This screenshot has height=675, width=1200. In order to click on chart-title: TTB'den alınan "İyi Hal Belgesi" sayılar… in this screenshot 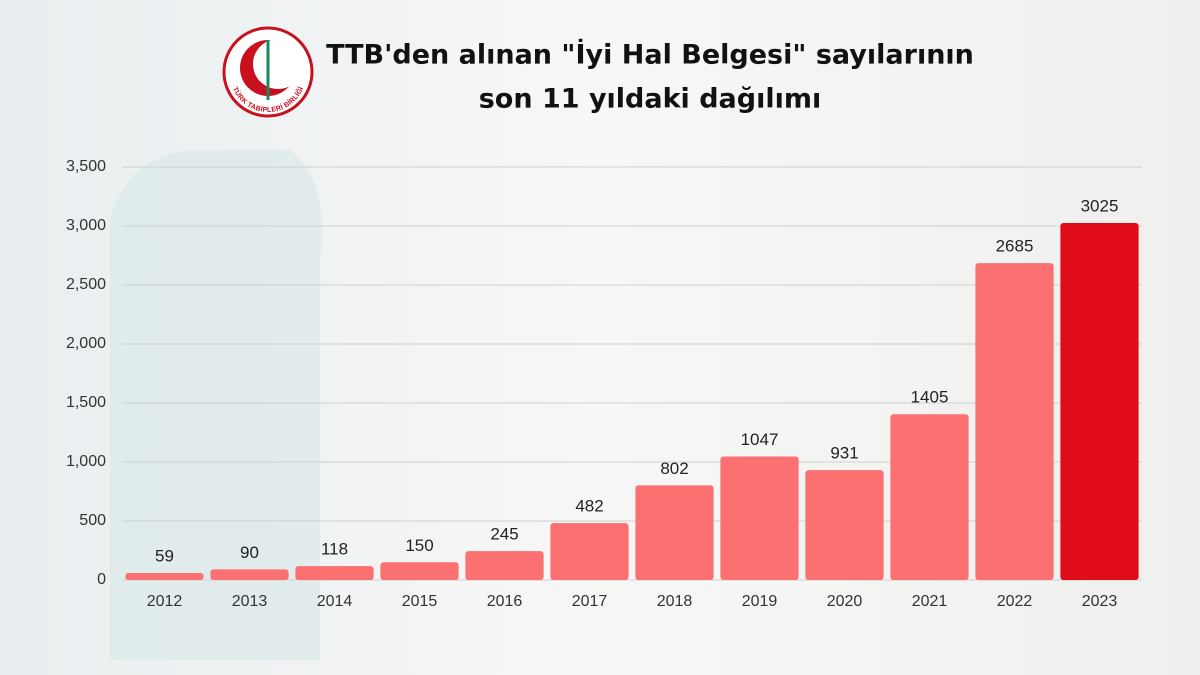, I will do `click(650, 55)`.